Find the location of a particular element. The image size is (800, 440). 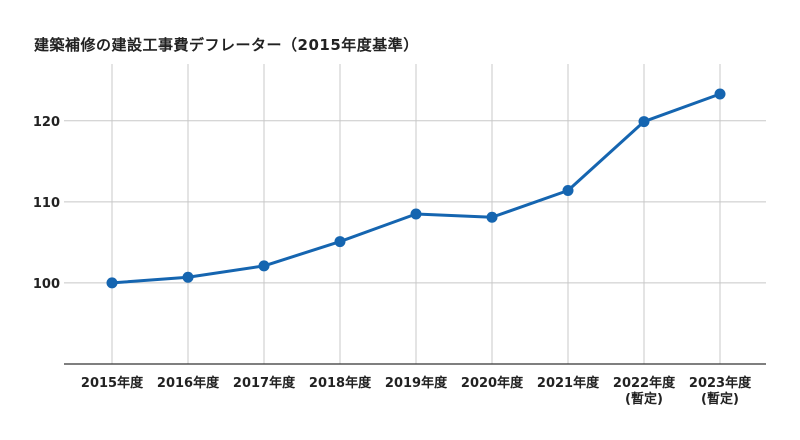

x-tick-label: 2021年度 is located at coordinates (568, 383).